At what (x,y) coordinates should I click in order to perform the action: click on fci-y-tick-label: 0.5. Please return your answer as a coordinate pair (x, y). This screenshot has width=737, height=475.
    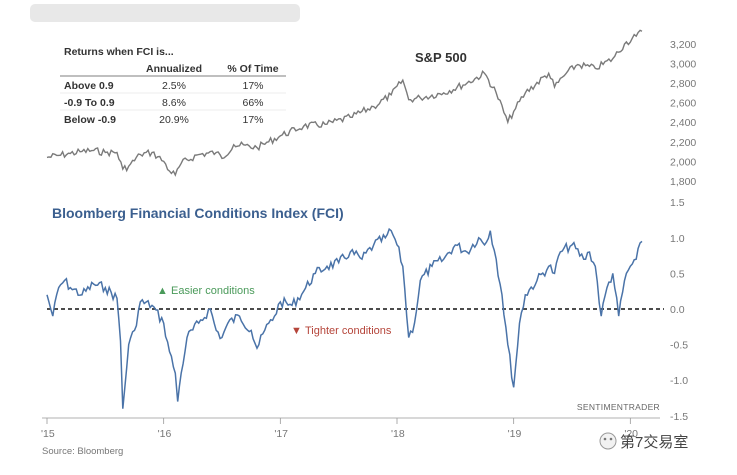
    Looking at the image, I should click on (677, 274).